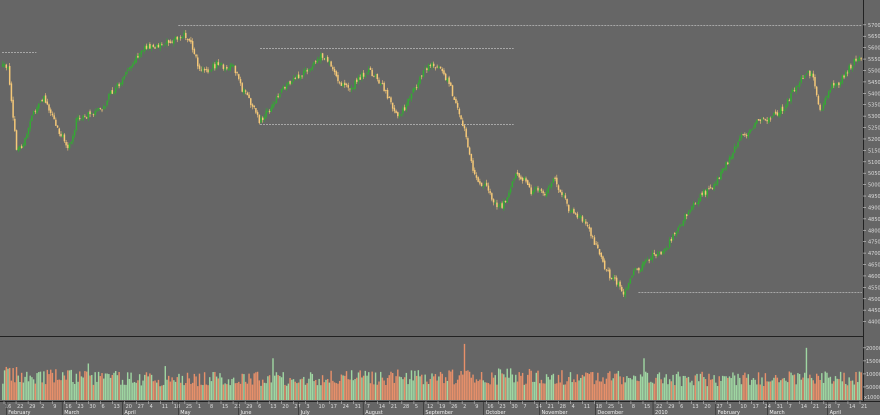 This screenshot has height=415, width=880. Describe the element at coordinates (538, 407) in the screenshot. I see `day-tick-label: 14` at that location.